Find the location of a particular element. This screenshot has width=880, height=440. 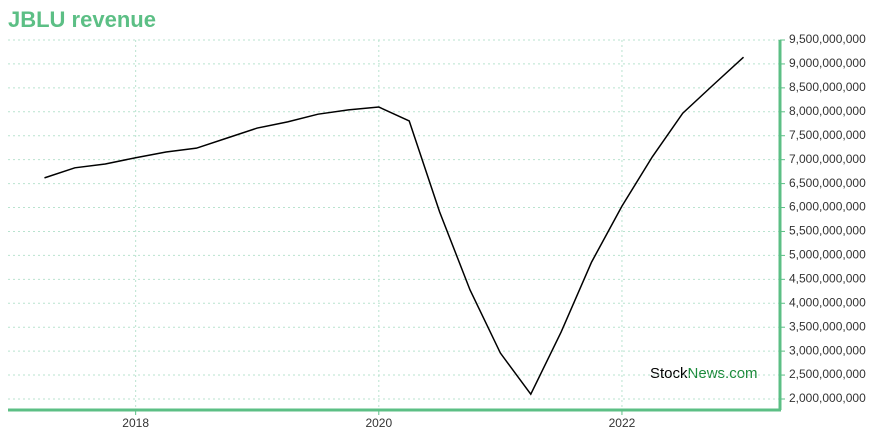

x-tick-label: 2020 is located at coordinates (378, 423).